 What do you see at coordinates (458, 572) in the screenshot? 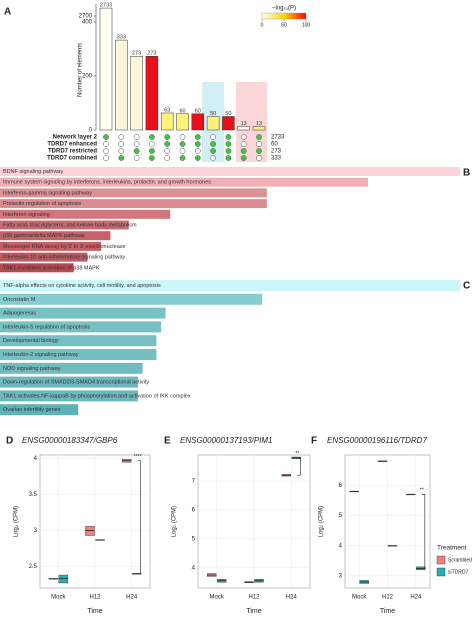
I see `legend-label: siTDRD7` at bounding box center [458, 572].